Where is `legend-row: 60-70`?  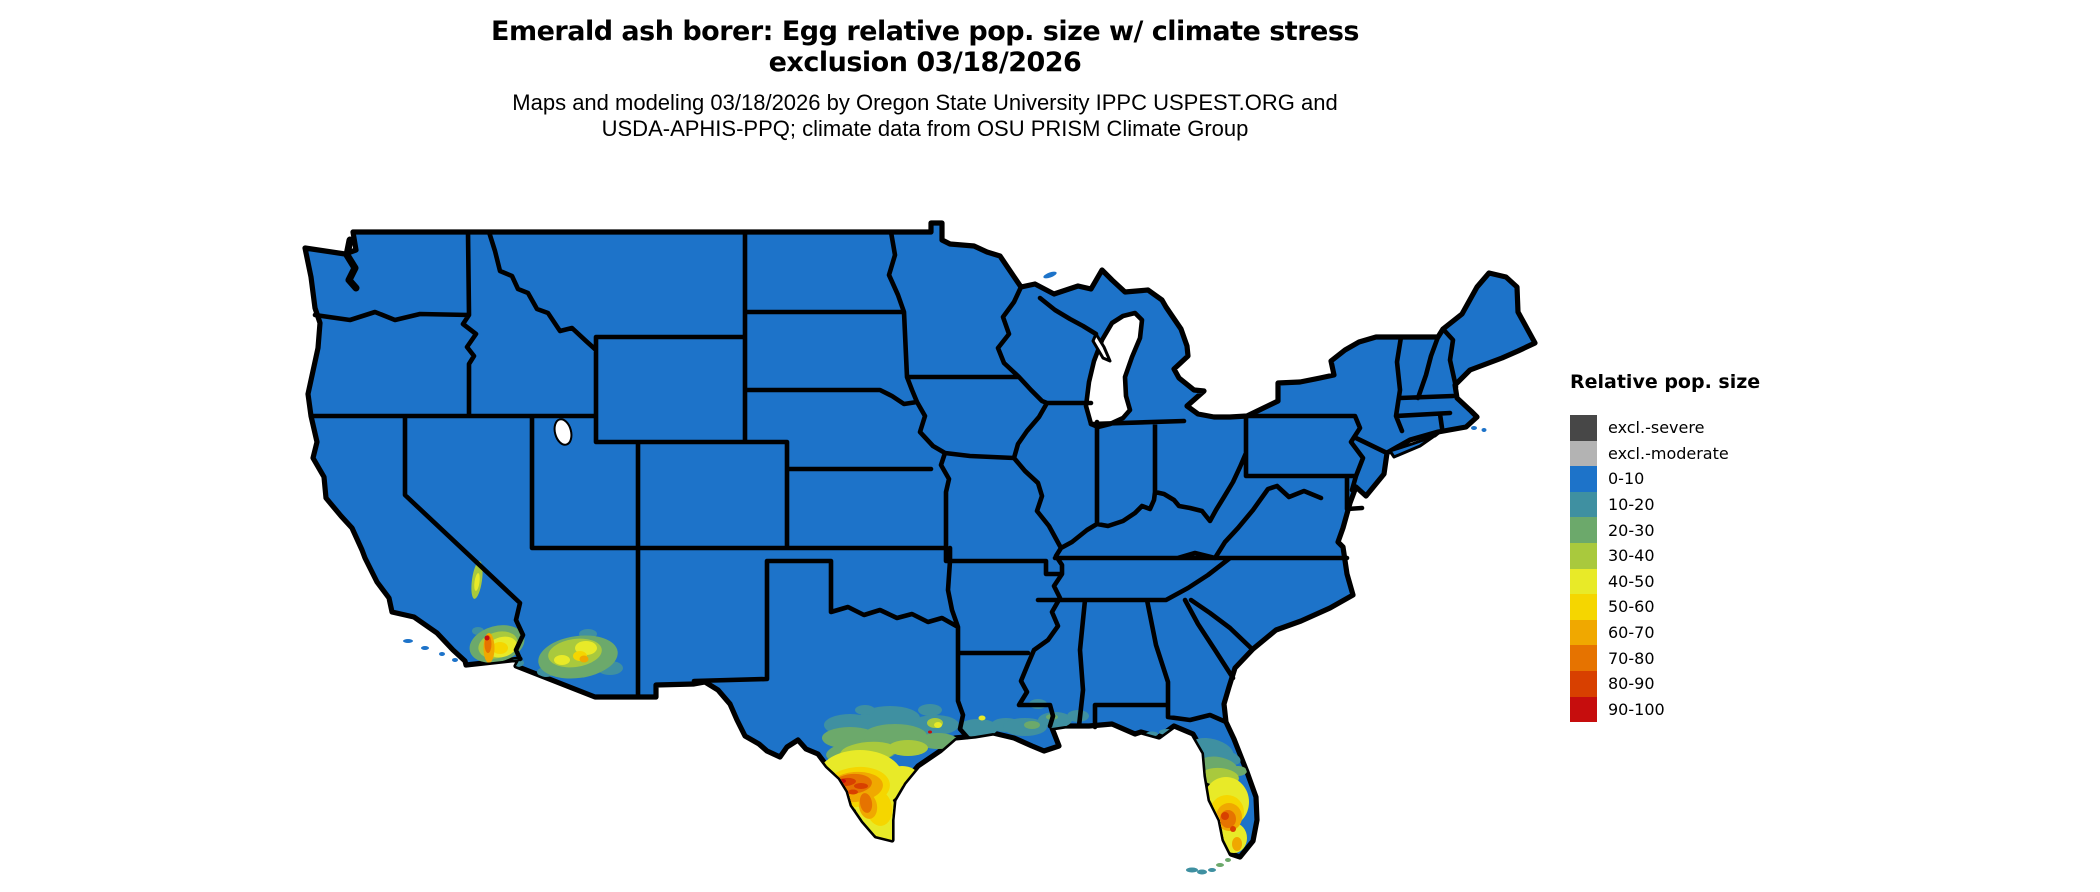 legend-row: 60-70 is located at coordinates (1720, 632).